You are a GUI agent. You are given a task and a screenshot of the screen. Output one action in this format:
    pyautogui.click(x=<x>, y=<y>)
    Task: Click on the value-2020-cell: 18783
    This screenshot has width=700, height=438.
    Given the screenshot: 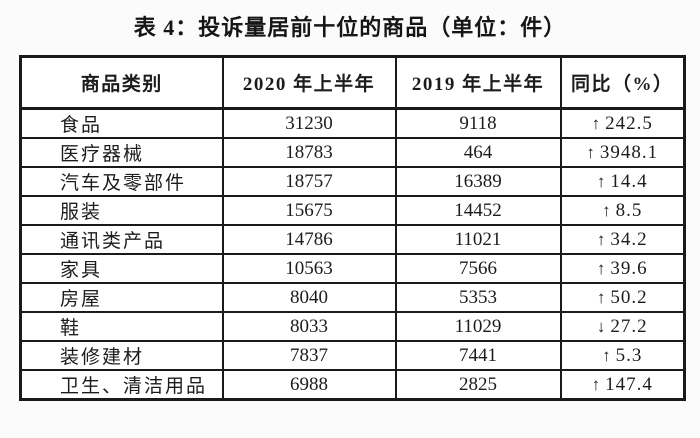 What is the action you would take?
    pyautogui.click(x=309, y=152)
    